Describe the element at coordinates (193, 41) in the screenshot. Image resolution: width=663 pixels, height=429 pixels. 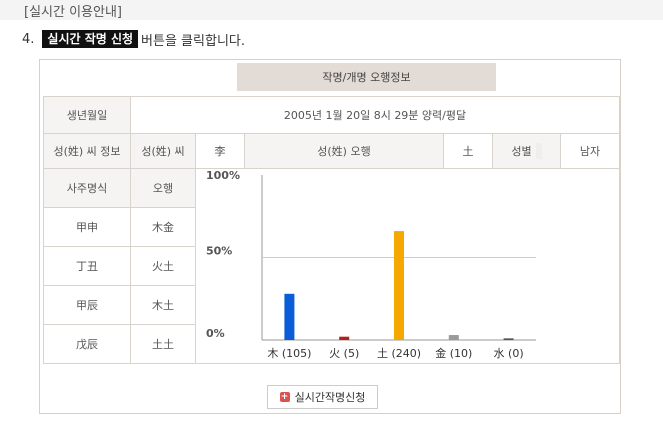
I see `step-text: 버튼을 클릭합니다.` at that location.